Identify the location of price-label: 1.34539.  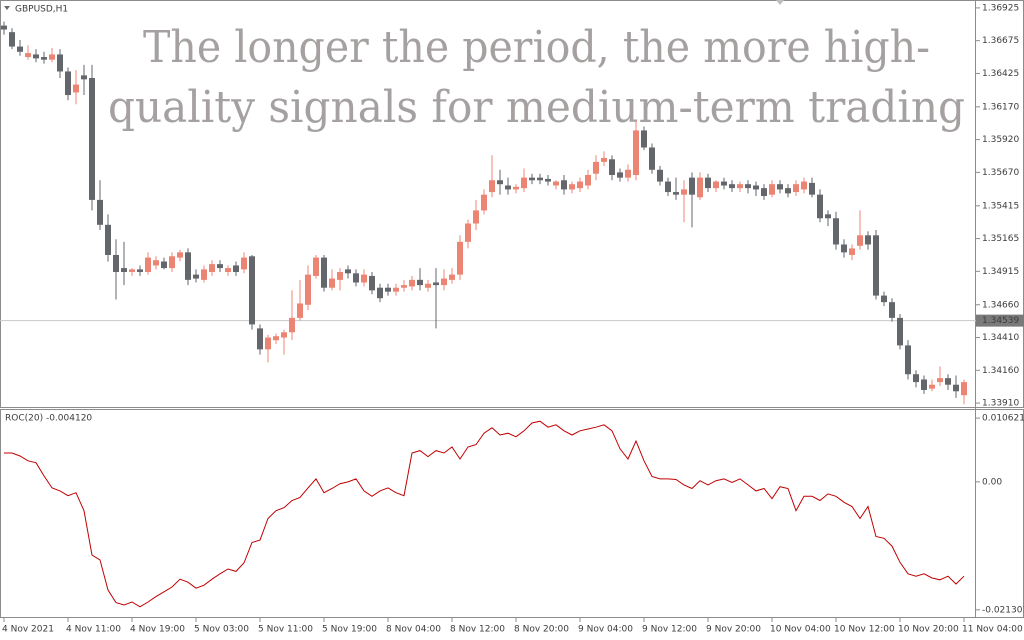
(1000, 321).